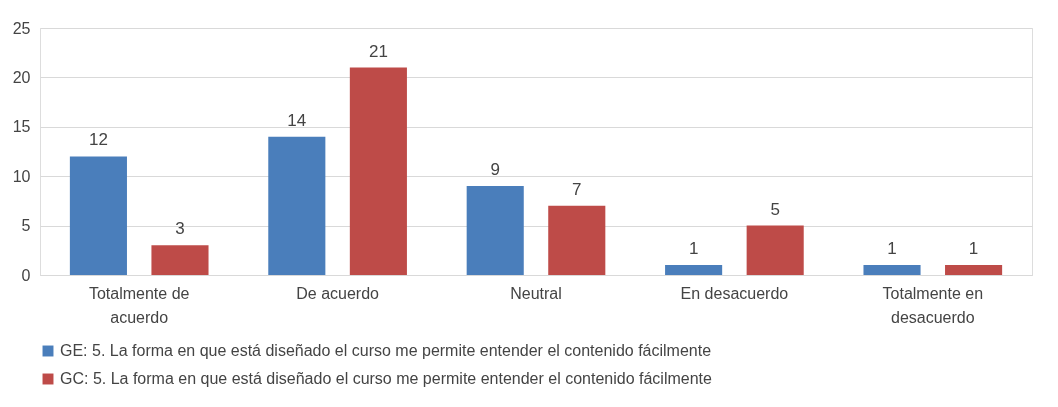 The height and width of the screenshot is (407, 1058). I want to click on y-tick-label: 15, so click(21, 127).